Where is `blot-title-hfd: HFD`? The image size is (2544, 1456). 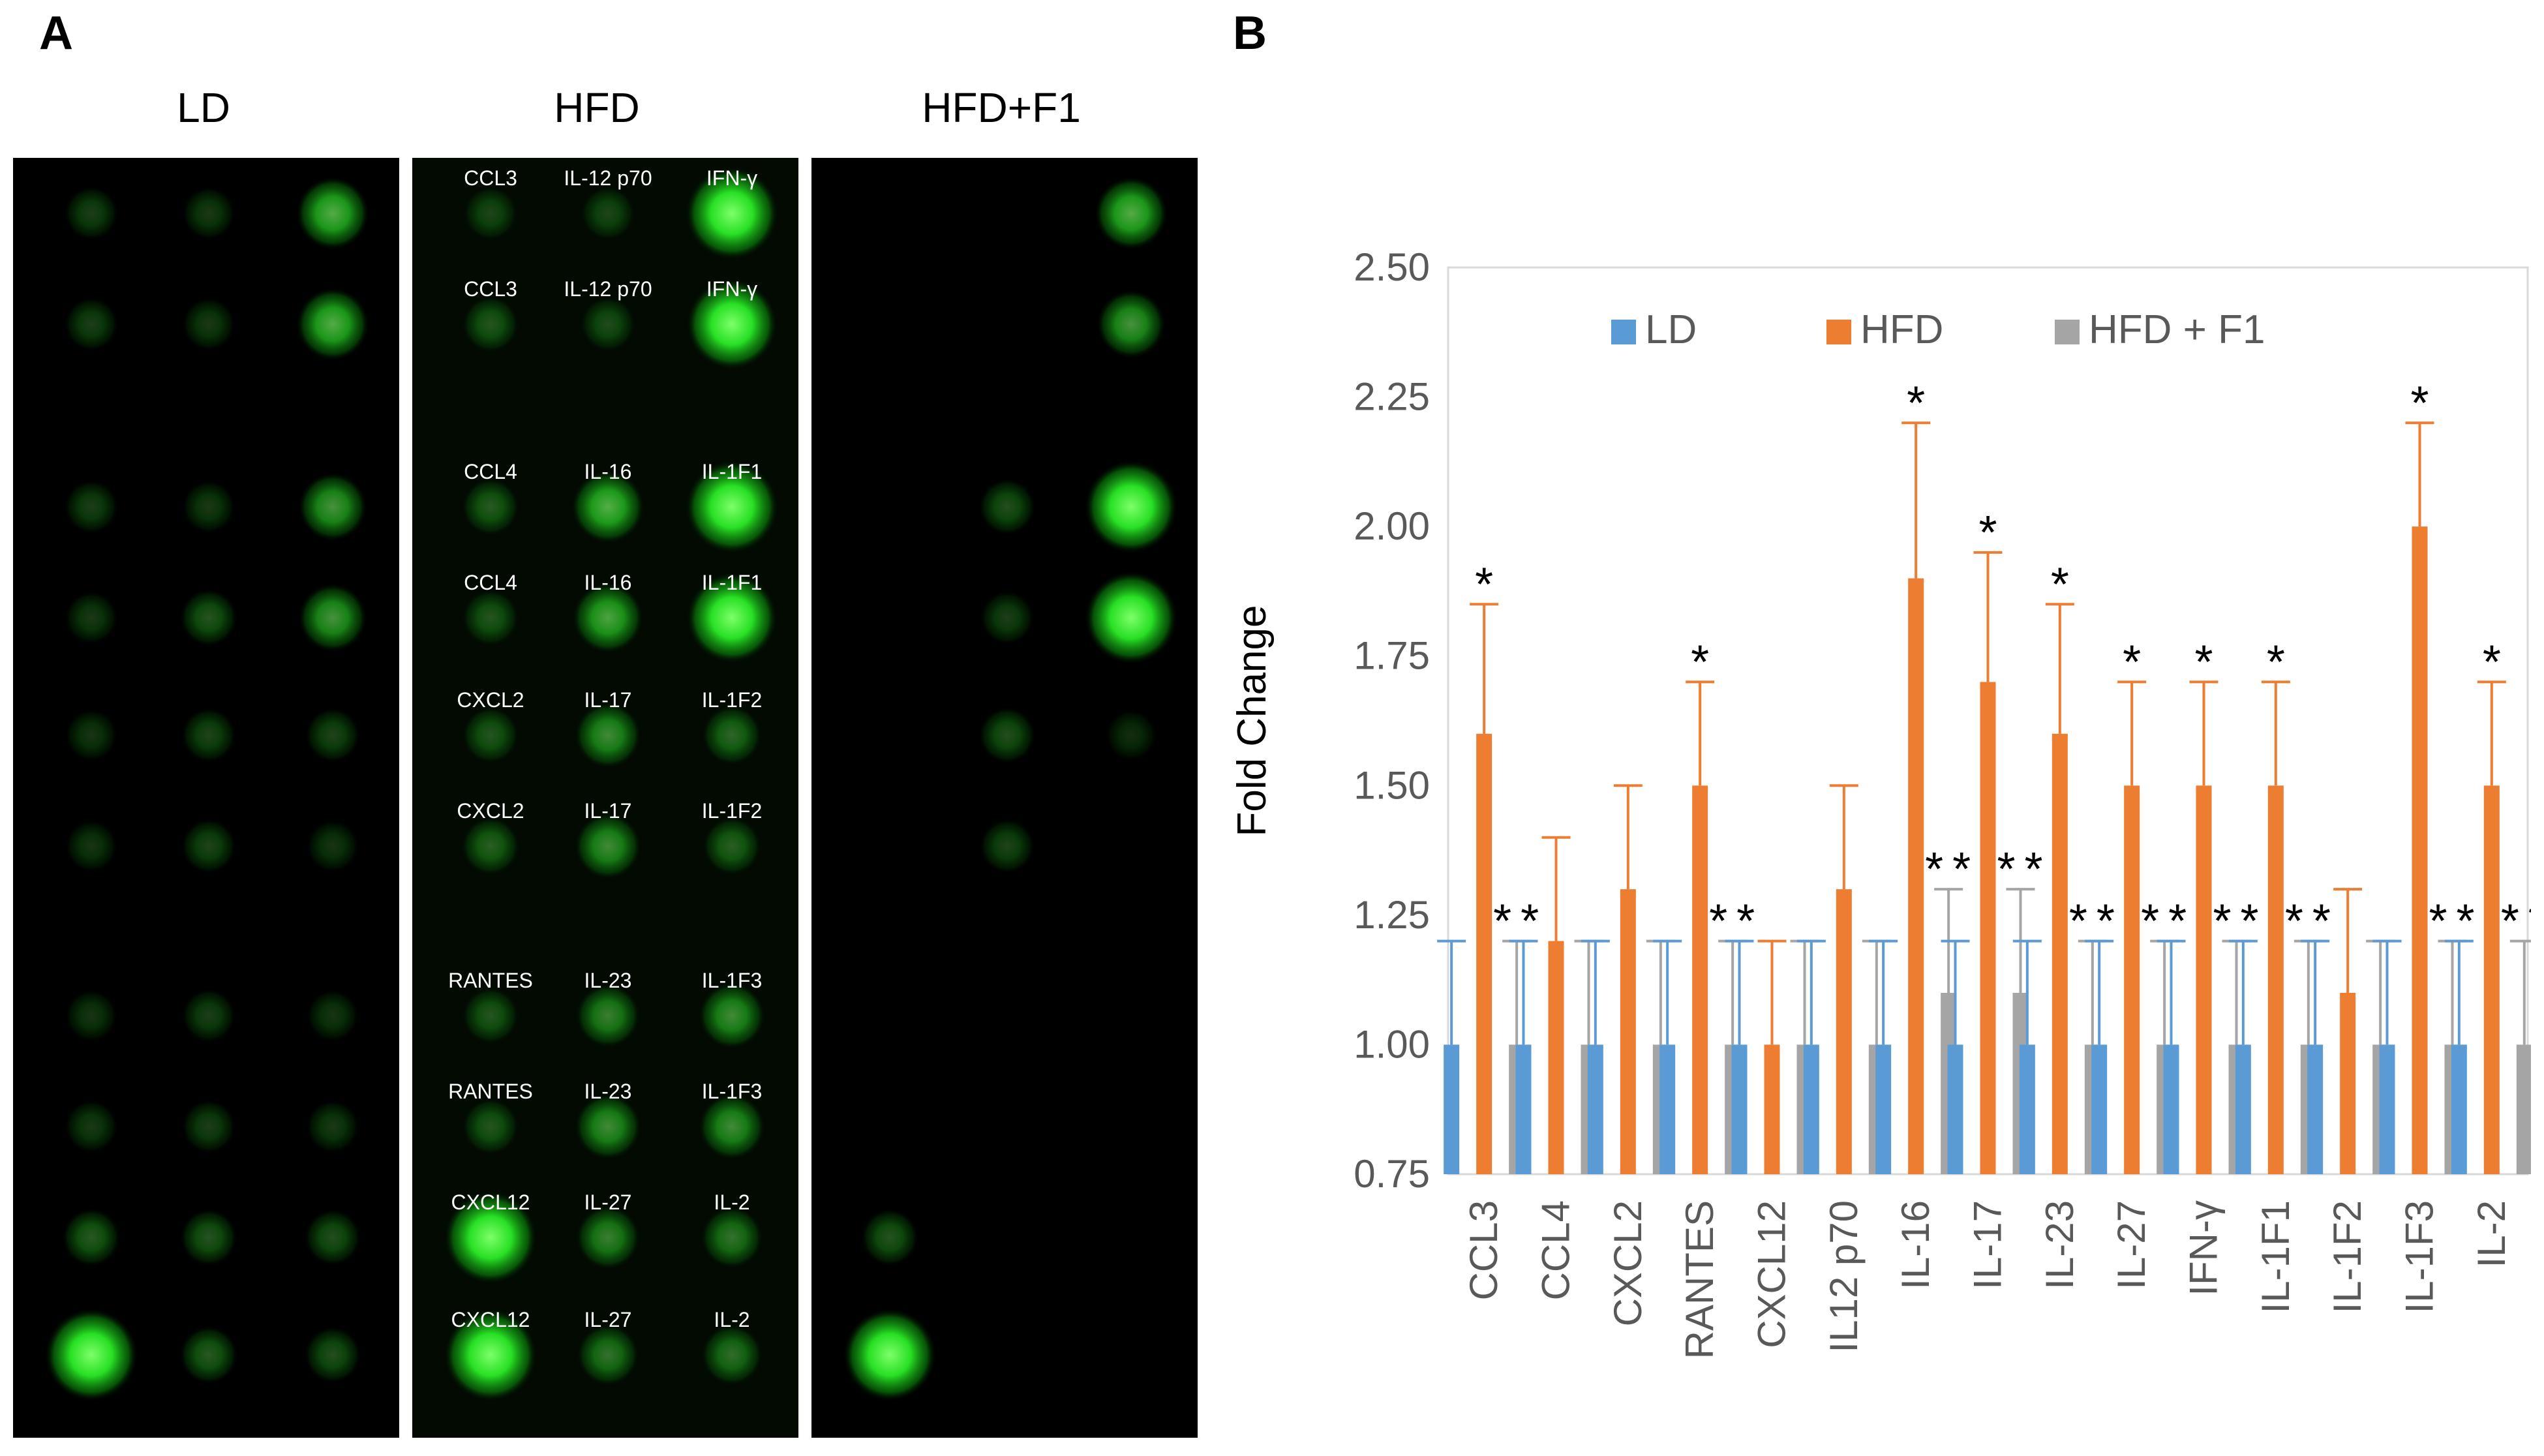
blot-title-hfd: HFD is located at coordinates (597, 108).